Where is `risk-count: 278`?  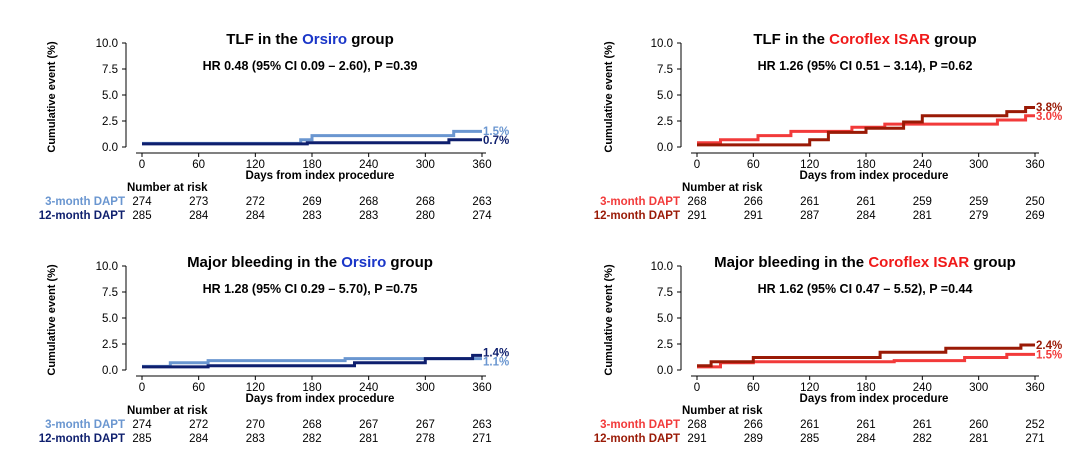 risk-count: 278 is located at coordinates (425, 439).